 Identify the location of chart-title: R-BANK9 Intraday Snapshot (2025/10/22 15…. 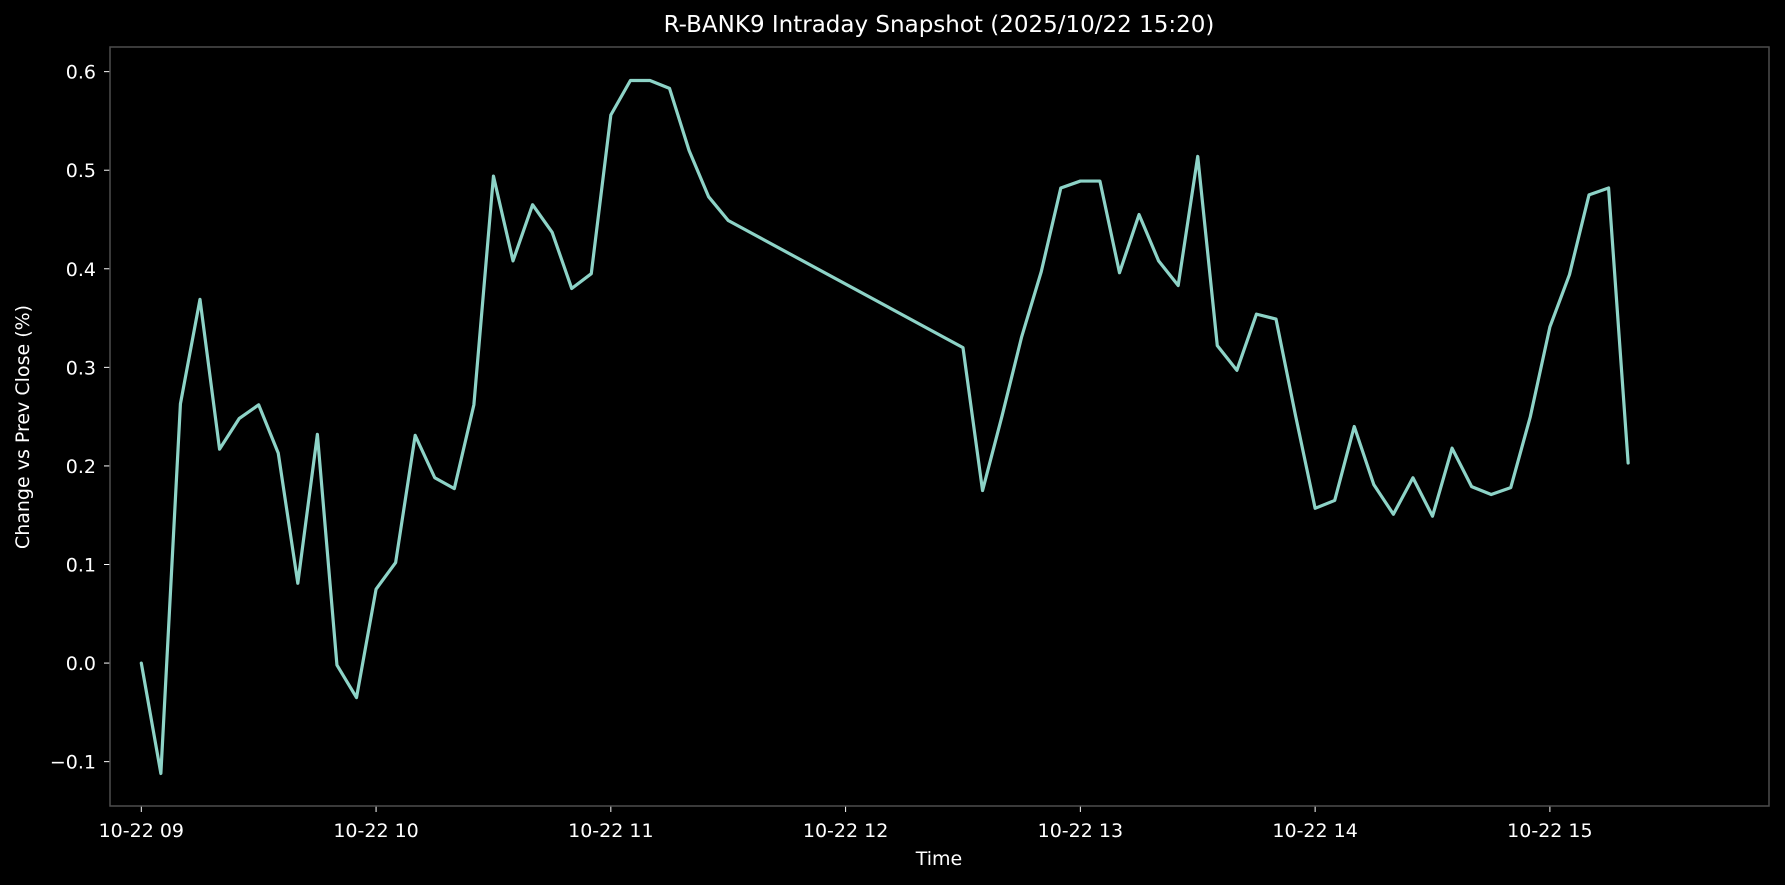
(939, 25).